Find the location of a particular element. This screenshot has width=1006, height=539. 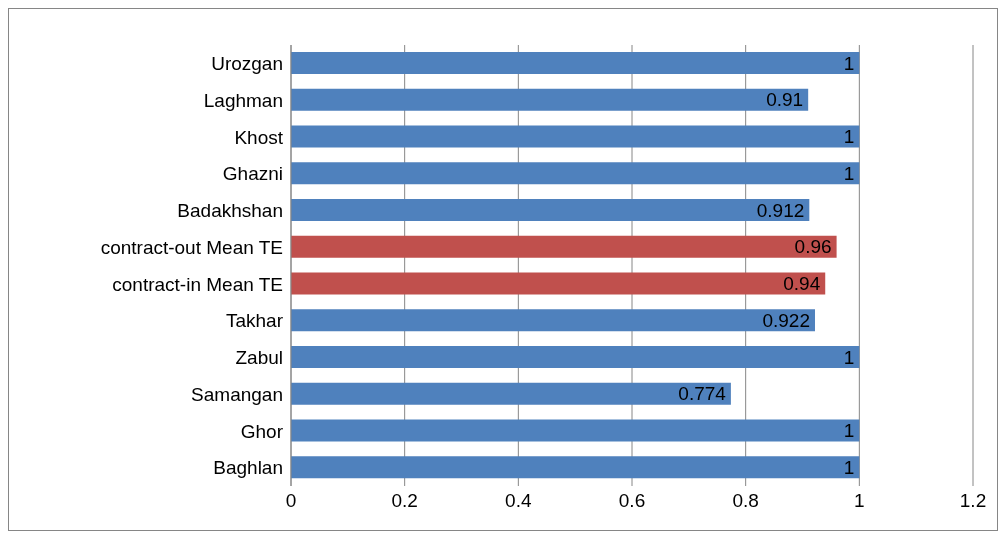

data-label: 0.94 is located at coordinates (802, 284).